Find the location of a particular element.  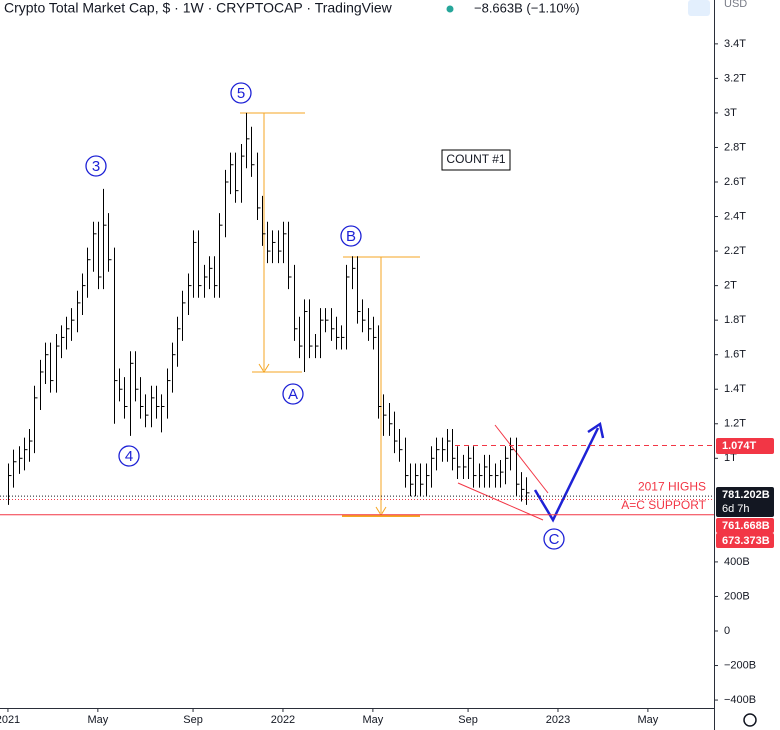

x-tick-label: 2022 is located at coordinates (283, 720).